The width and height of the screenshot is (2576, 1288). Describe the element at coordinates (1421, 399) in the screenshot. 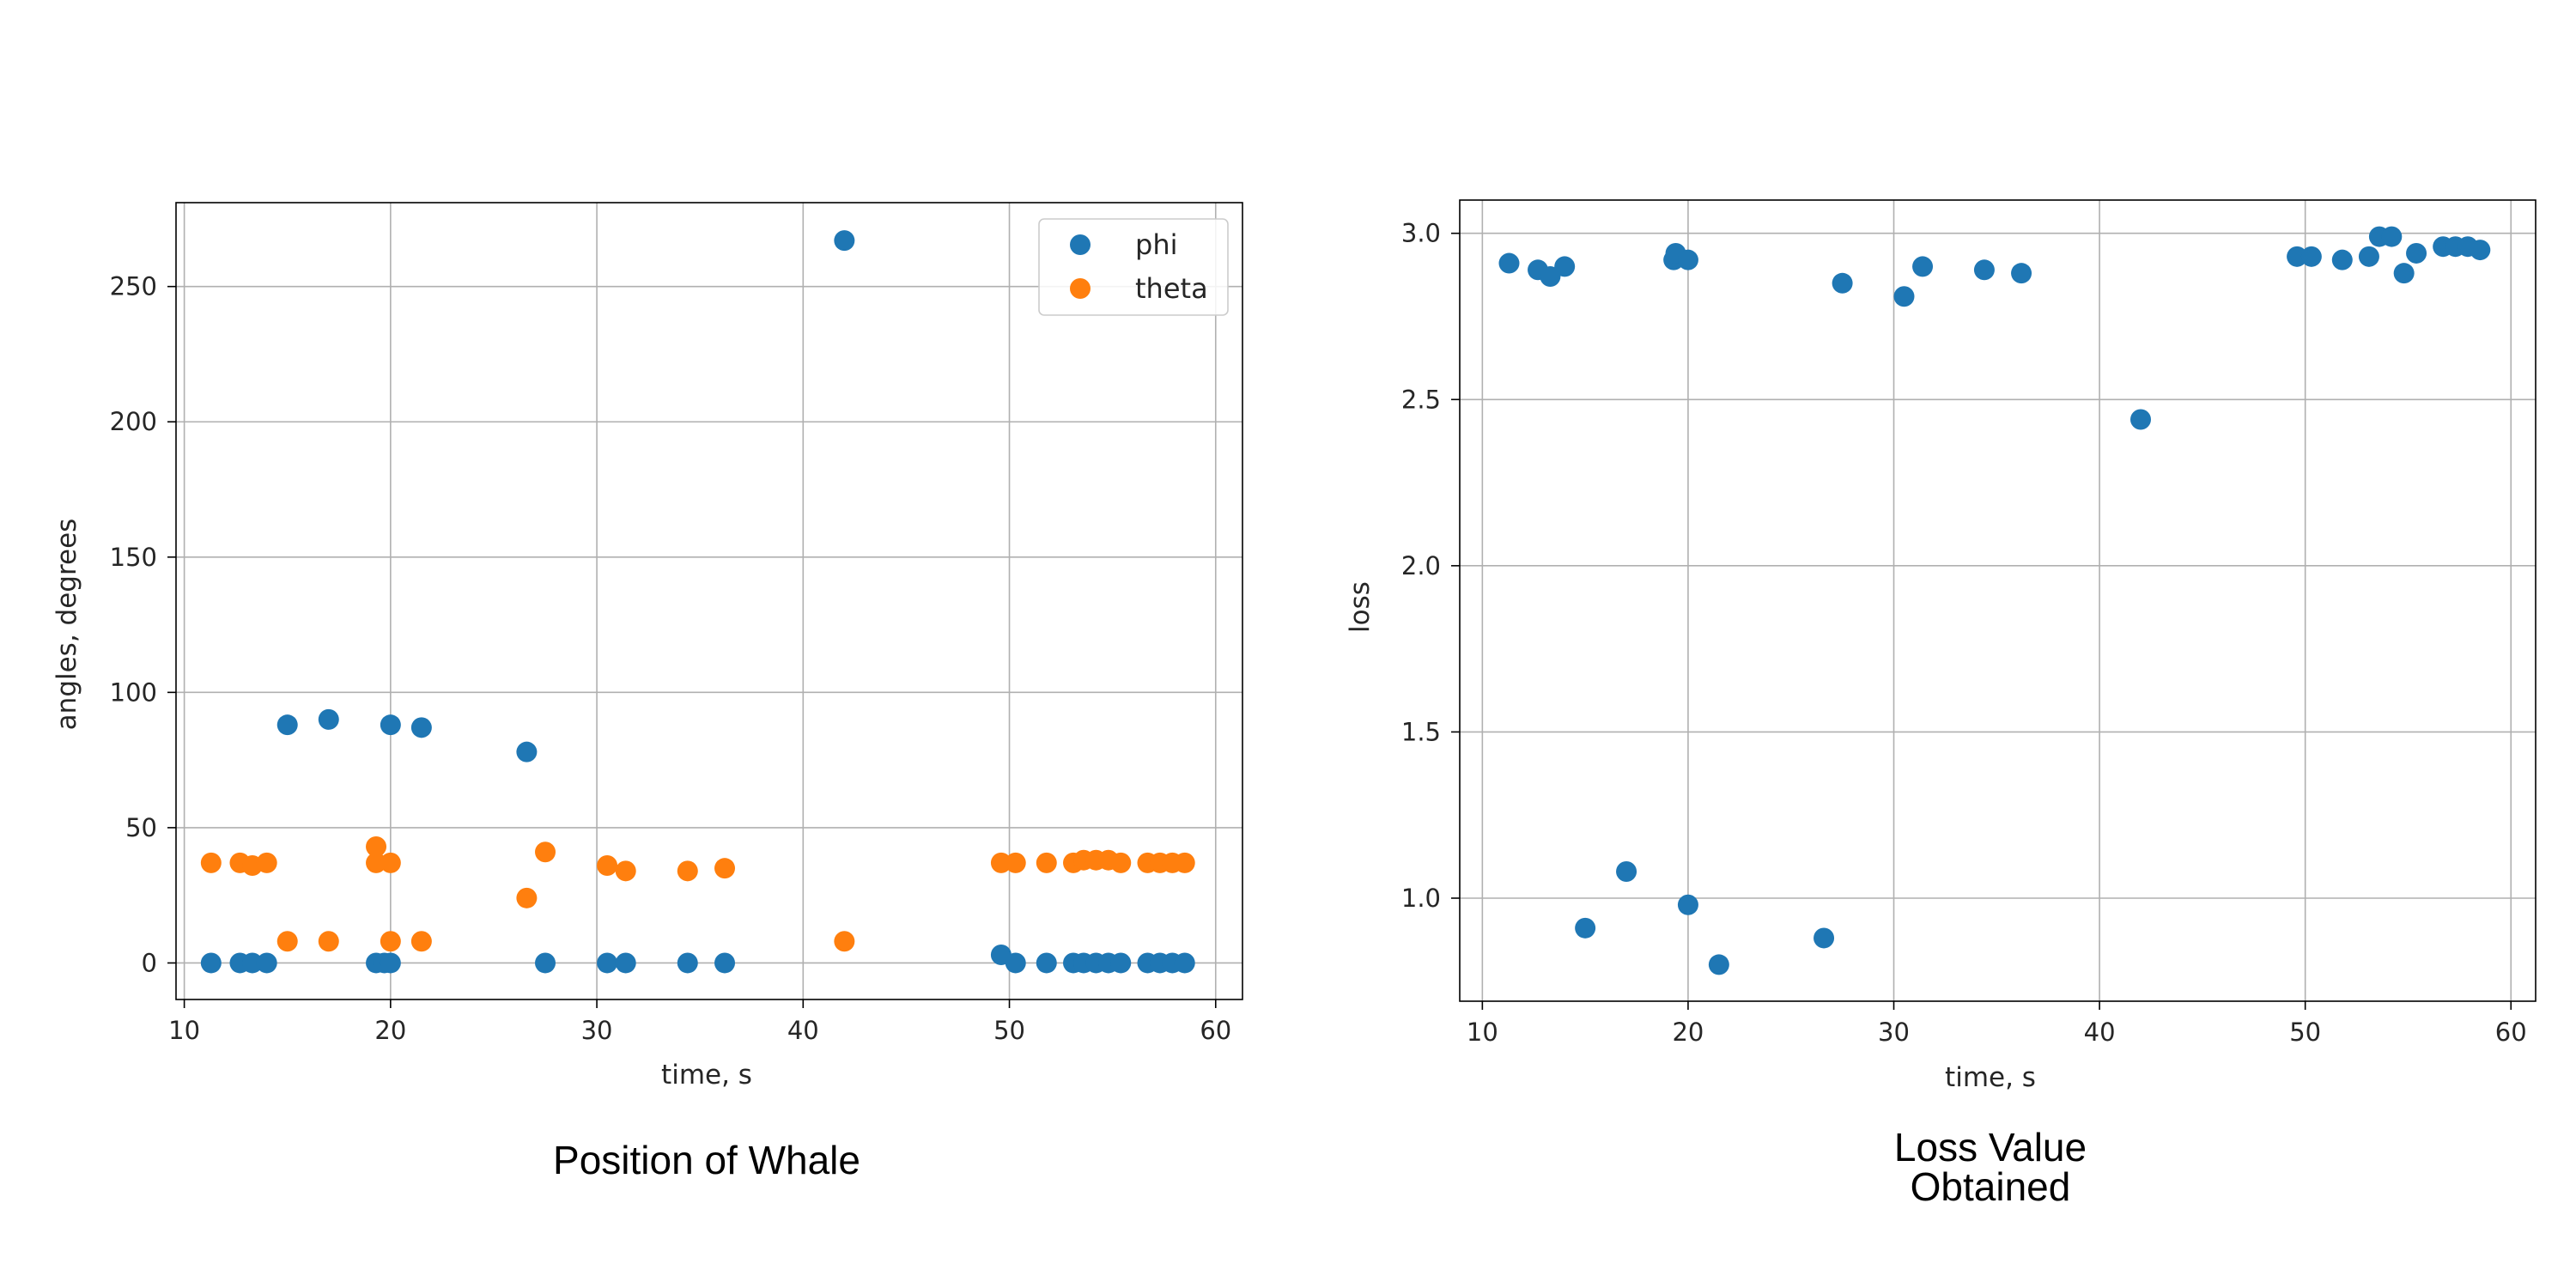

I see `y-tick-label: 2.5` at that location.